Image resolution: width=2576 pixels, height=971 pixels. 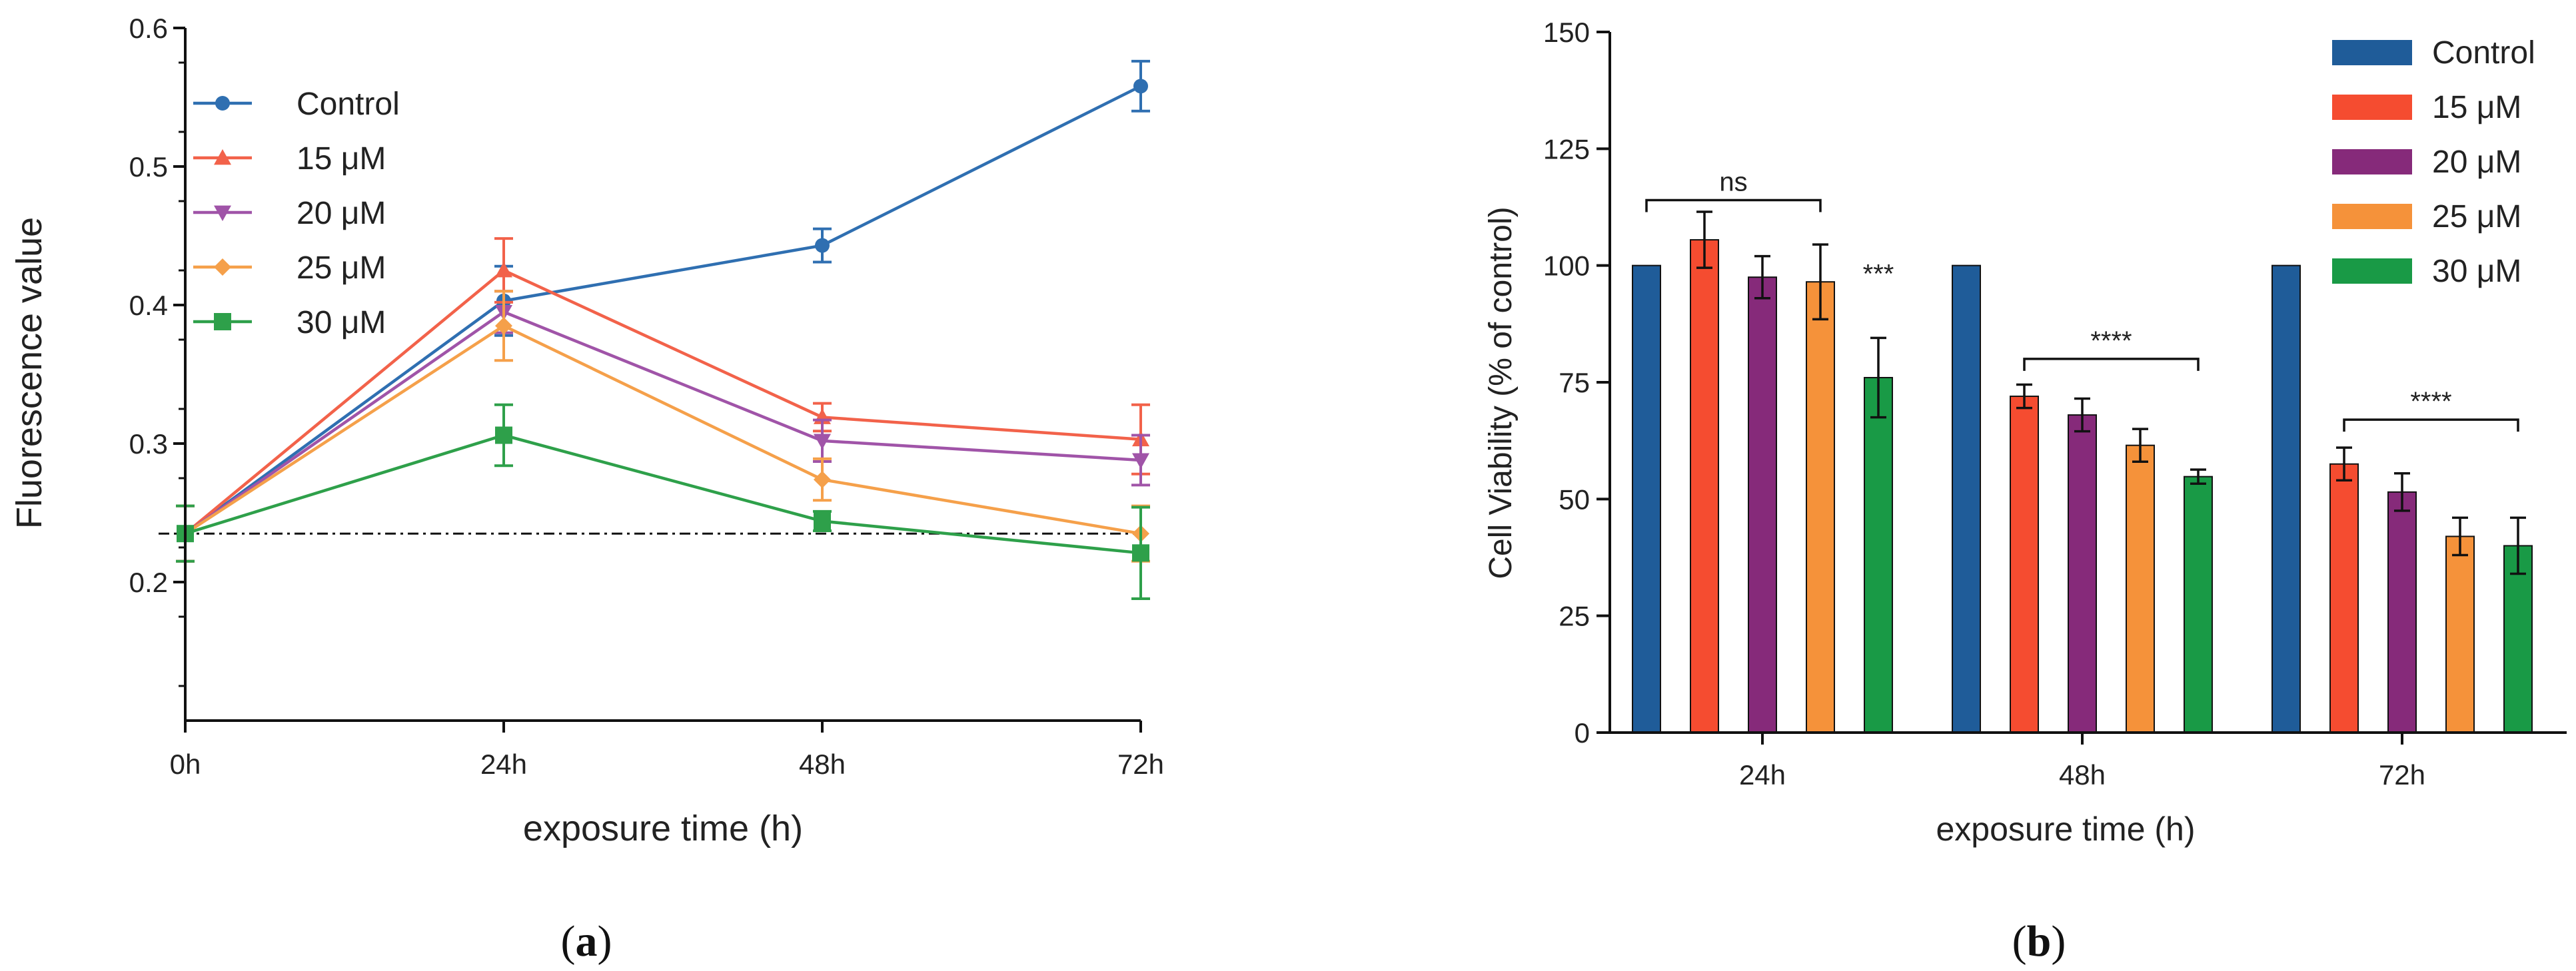 I want to click on b-x-tick-label-2: 72h, so click(x=2402, y=775).